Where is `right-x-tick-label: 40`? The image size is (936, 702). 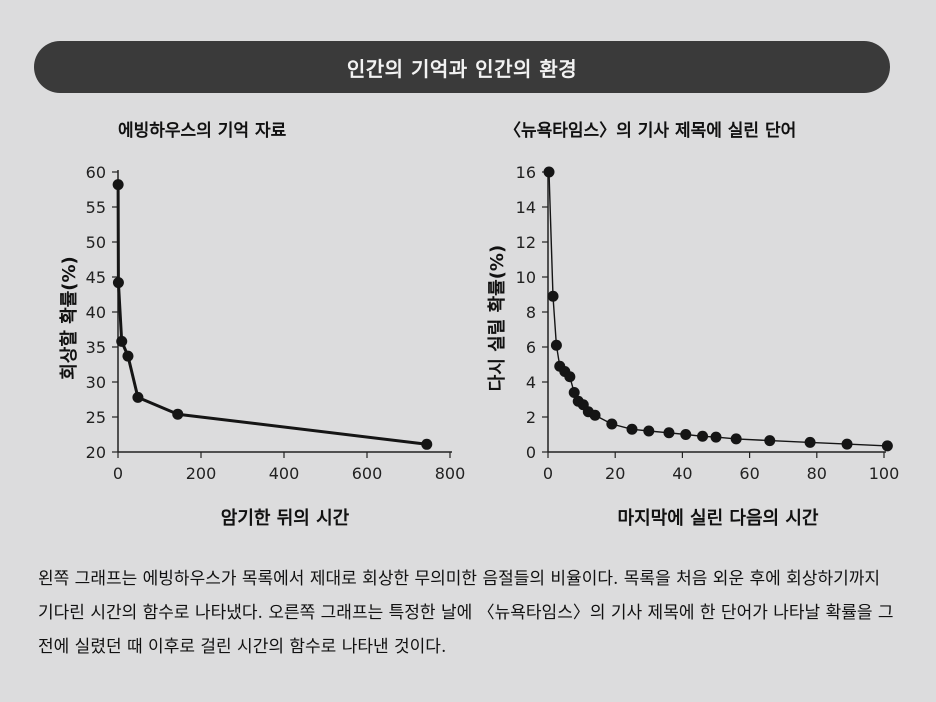 right-x-tick-label: 40 is located at coordinates (682, 473).